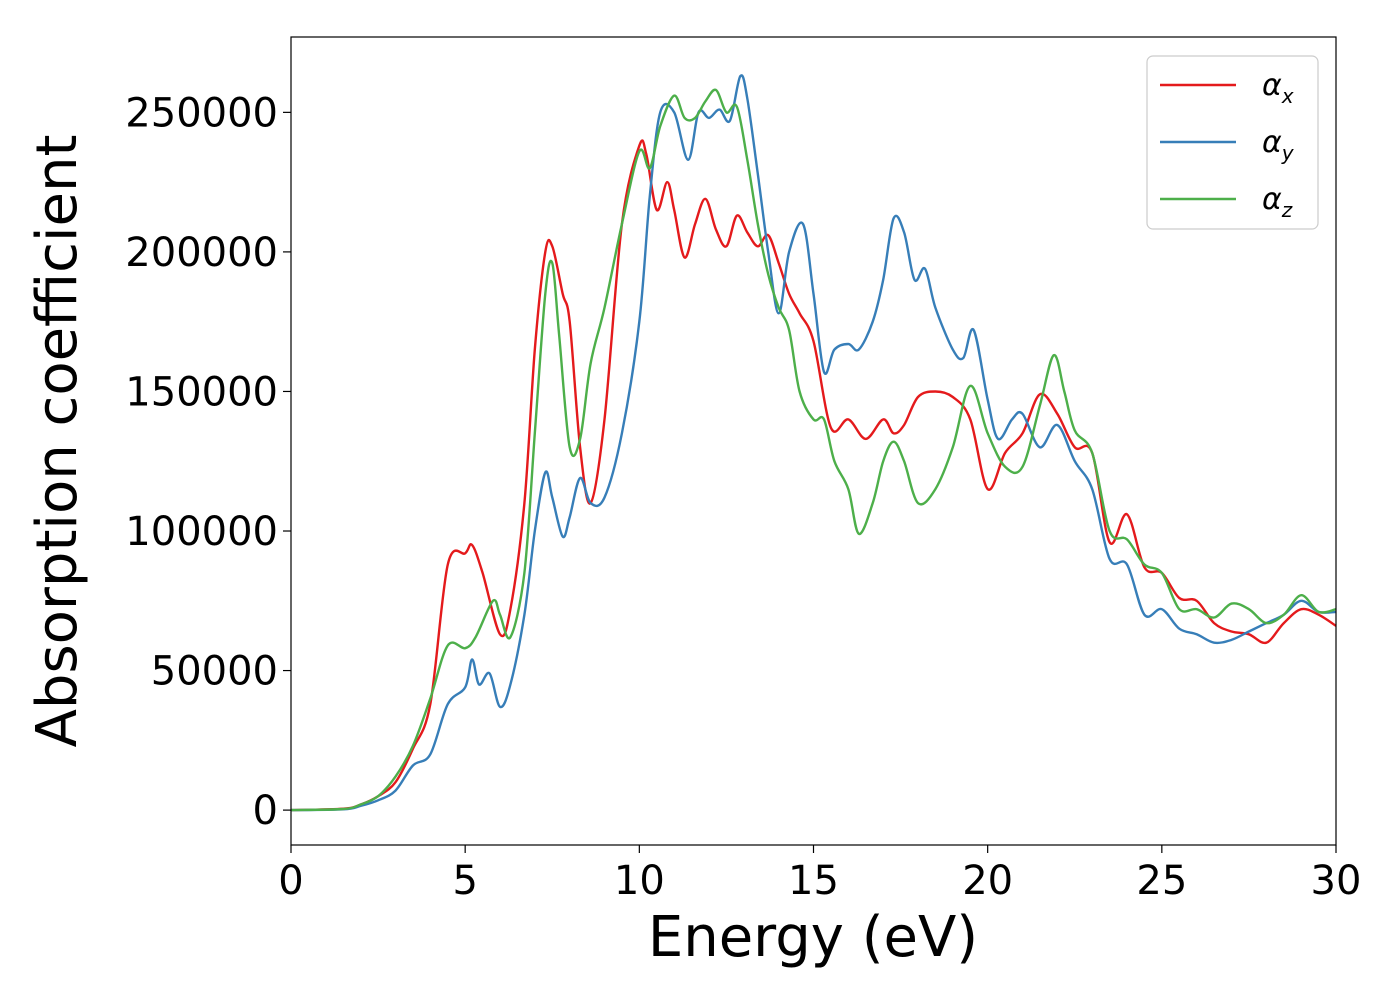 This screenshot has height=1000, width=1400. Describe the element at coordinates (1277, 202) in the screenshot. I see `legend-label-z: αz` at that location.